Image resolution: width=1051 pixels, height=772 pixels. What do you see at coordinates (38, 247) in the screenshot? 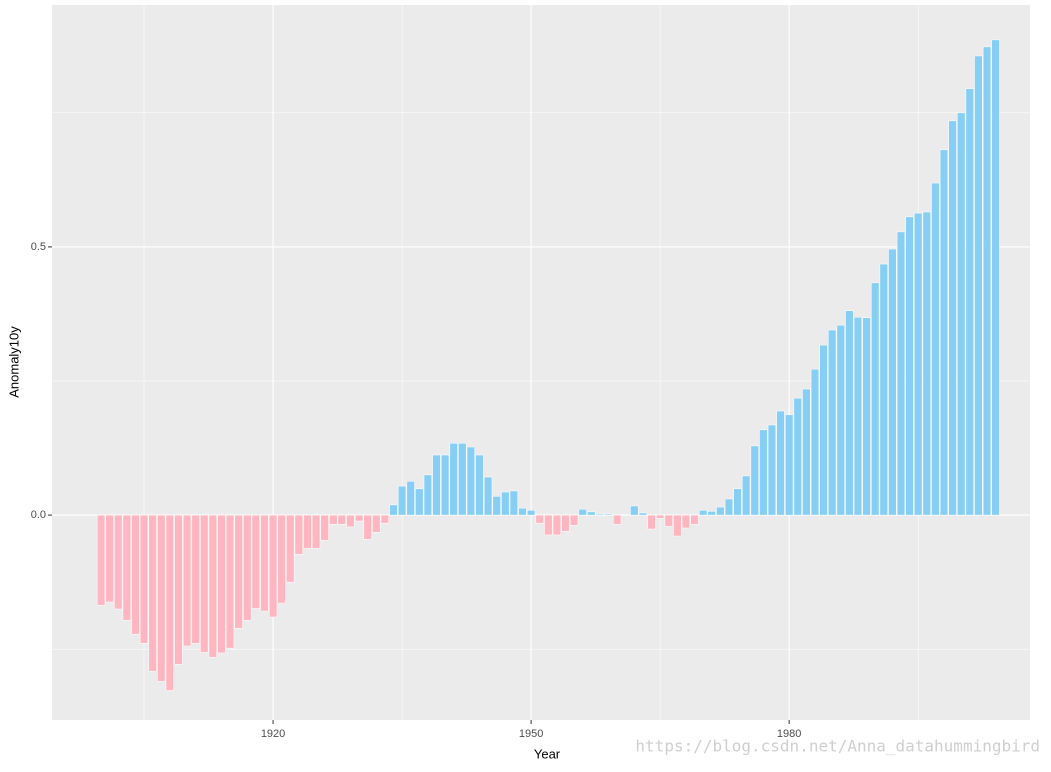
I see `y-tick-label: 0.5` at bounding box center [38, 247].